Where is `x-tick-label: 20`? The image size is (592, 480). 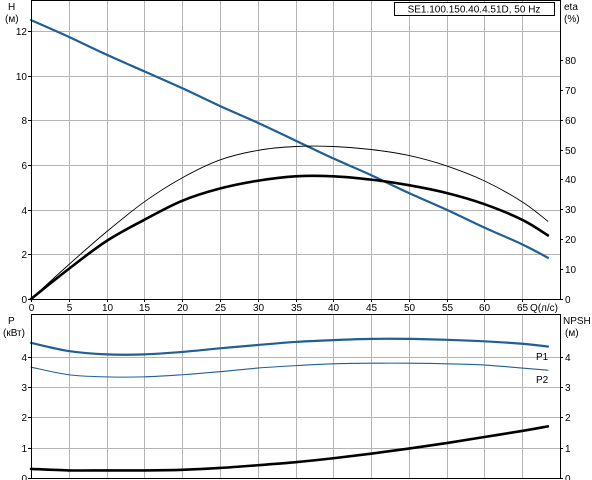 x-tick-label: 20 is located at coordinates (183, 308).